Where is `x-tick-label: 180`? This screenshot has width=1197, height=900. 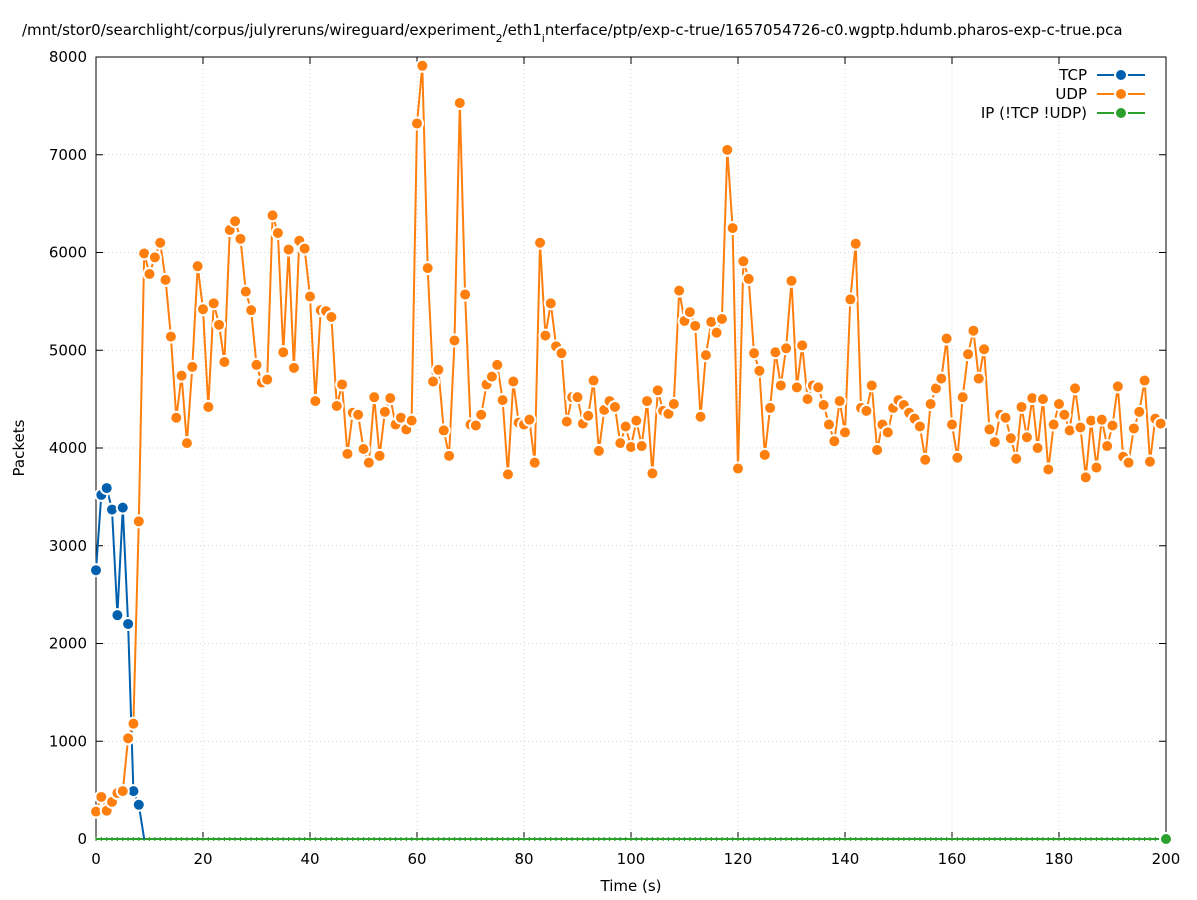
x-tick-label: 180 is located at coordinates (1059, 859).